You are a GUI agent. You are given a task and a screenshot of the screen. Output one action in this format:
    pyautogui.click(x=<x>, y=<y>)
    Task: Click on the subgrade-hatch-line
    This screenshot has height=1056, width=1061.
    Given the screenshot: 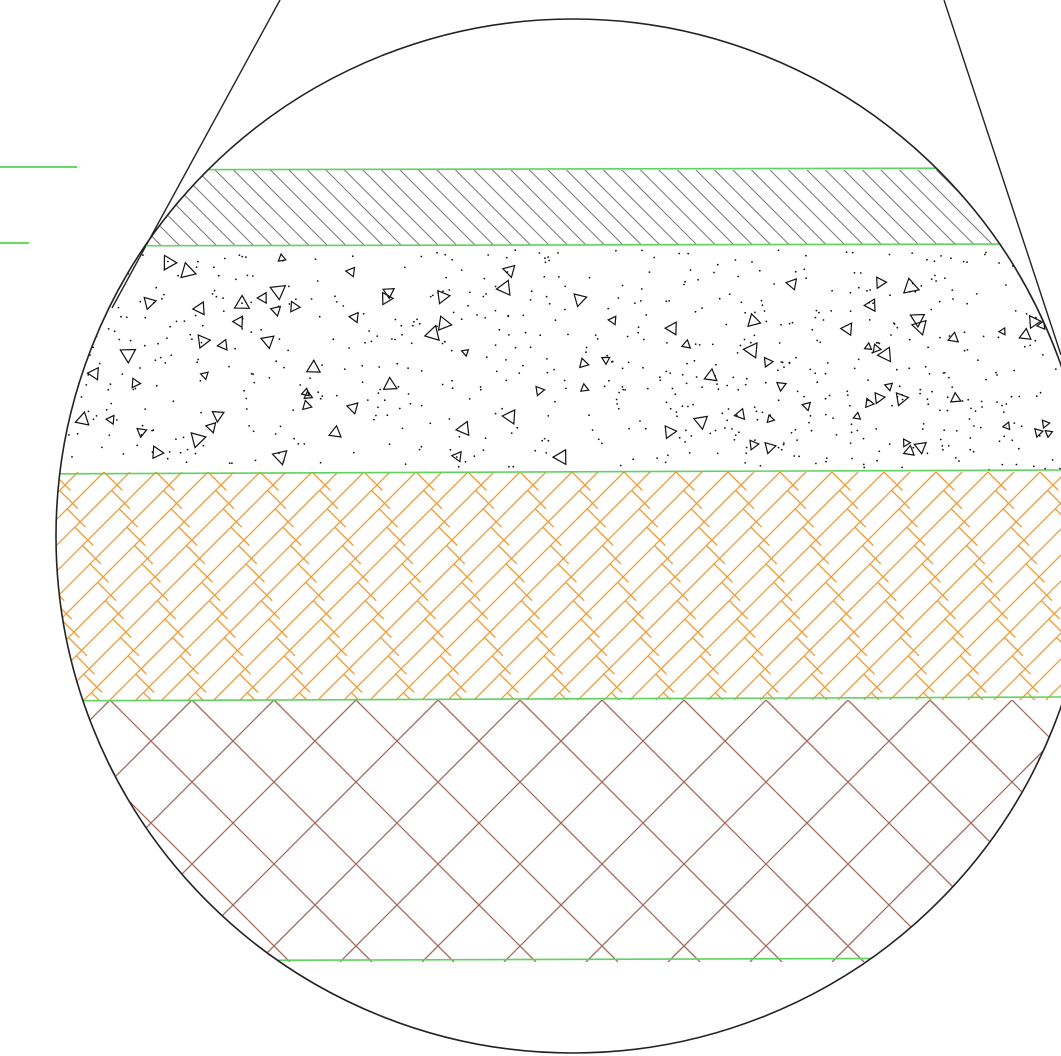 What is the action you would take?
    pyautogui.click(x=717, y=831)
    